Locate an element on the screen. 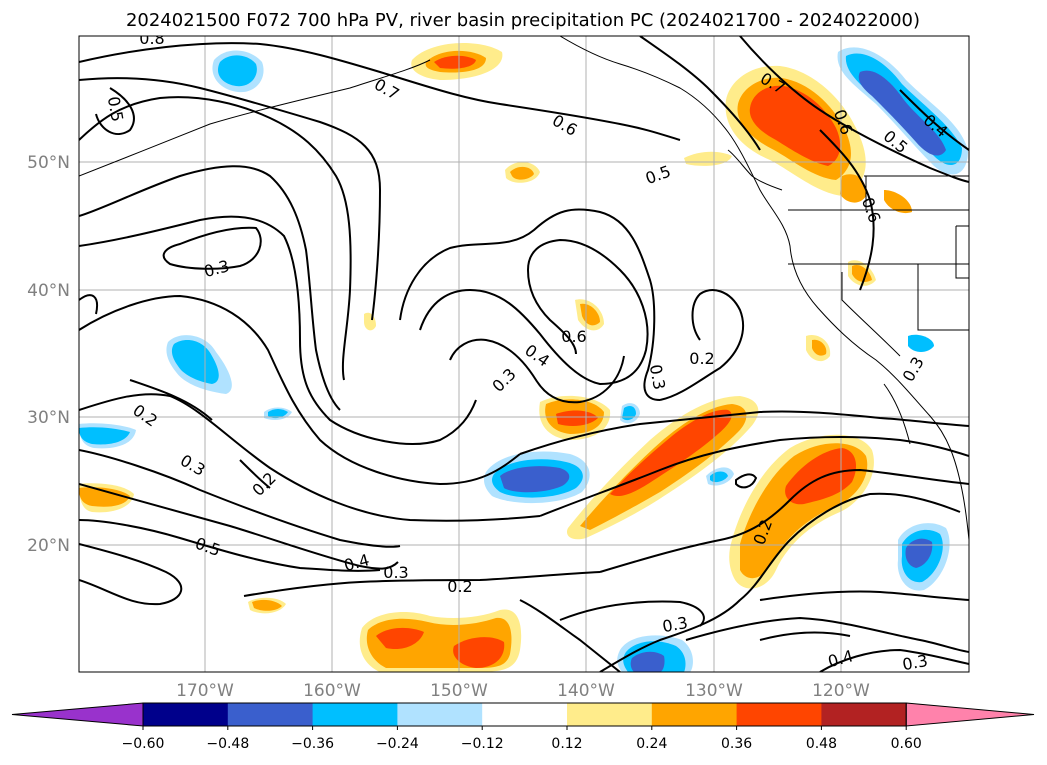  colorbar-arrow-left is located at coordinates (77, 714).